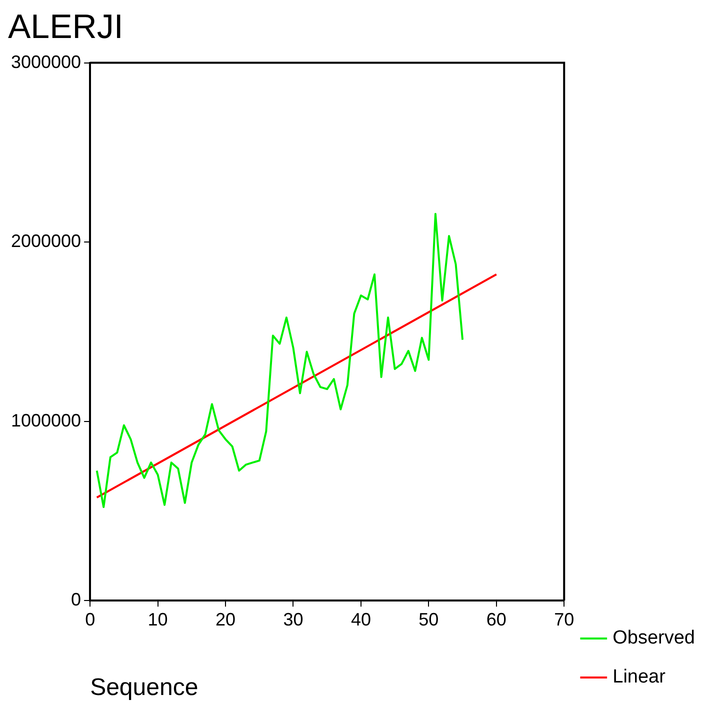 The image size is (713, 715). I want to click on x-tick-label: 20, so click(226, 619).